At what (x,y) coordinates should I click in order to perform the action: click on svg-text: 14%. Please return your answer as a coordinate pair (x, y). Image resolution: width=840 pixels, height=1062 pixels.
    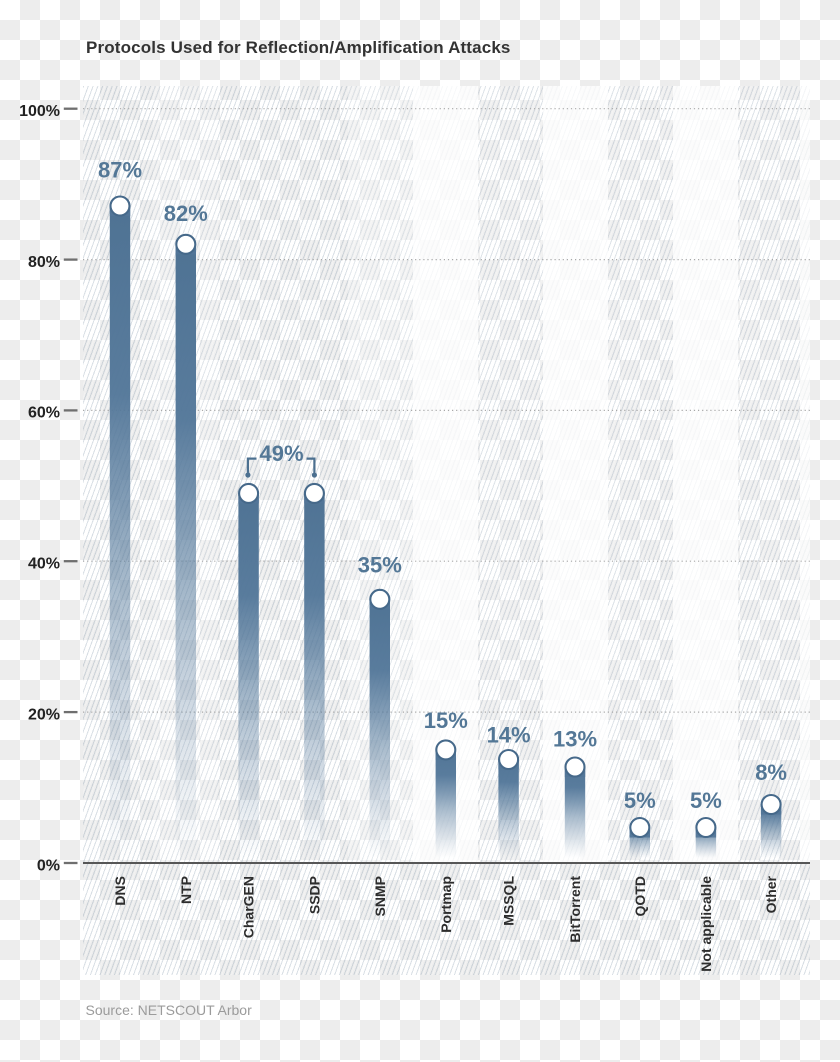
    Looking at the image, I should click on (509, 735).